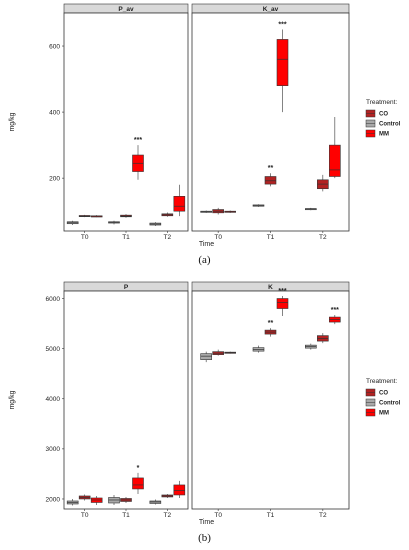 The height and width of the screenshot is (550, 409). What do you see at coordinates (204, 538) in the screenshot?
I see `caption-b: (b)` at bounding box center [204, 538].